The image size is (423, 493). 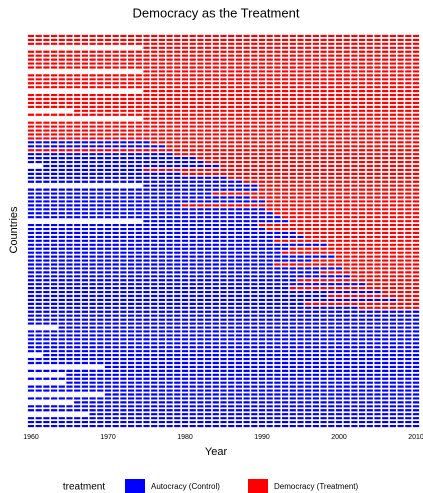 I want to click on chart-title: Democracy as the Treatment, so click(x=216, y=12).